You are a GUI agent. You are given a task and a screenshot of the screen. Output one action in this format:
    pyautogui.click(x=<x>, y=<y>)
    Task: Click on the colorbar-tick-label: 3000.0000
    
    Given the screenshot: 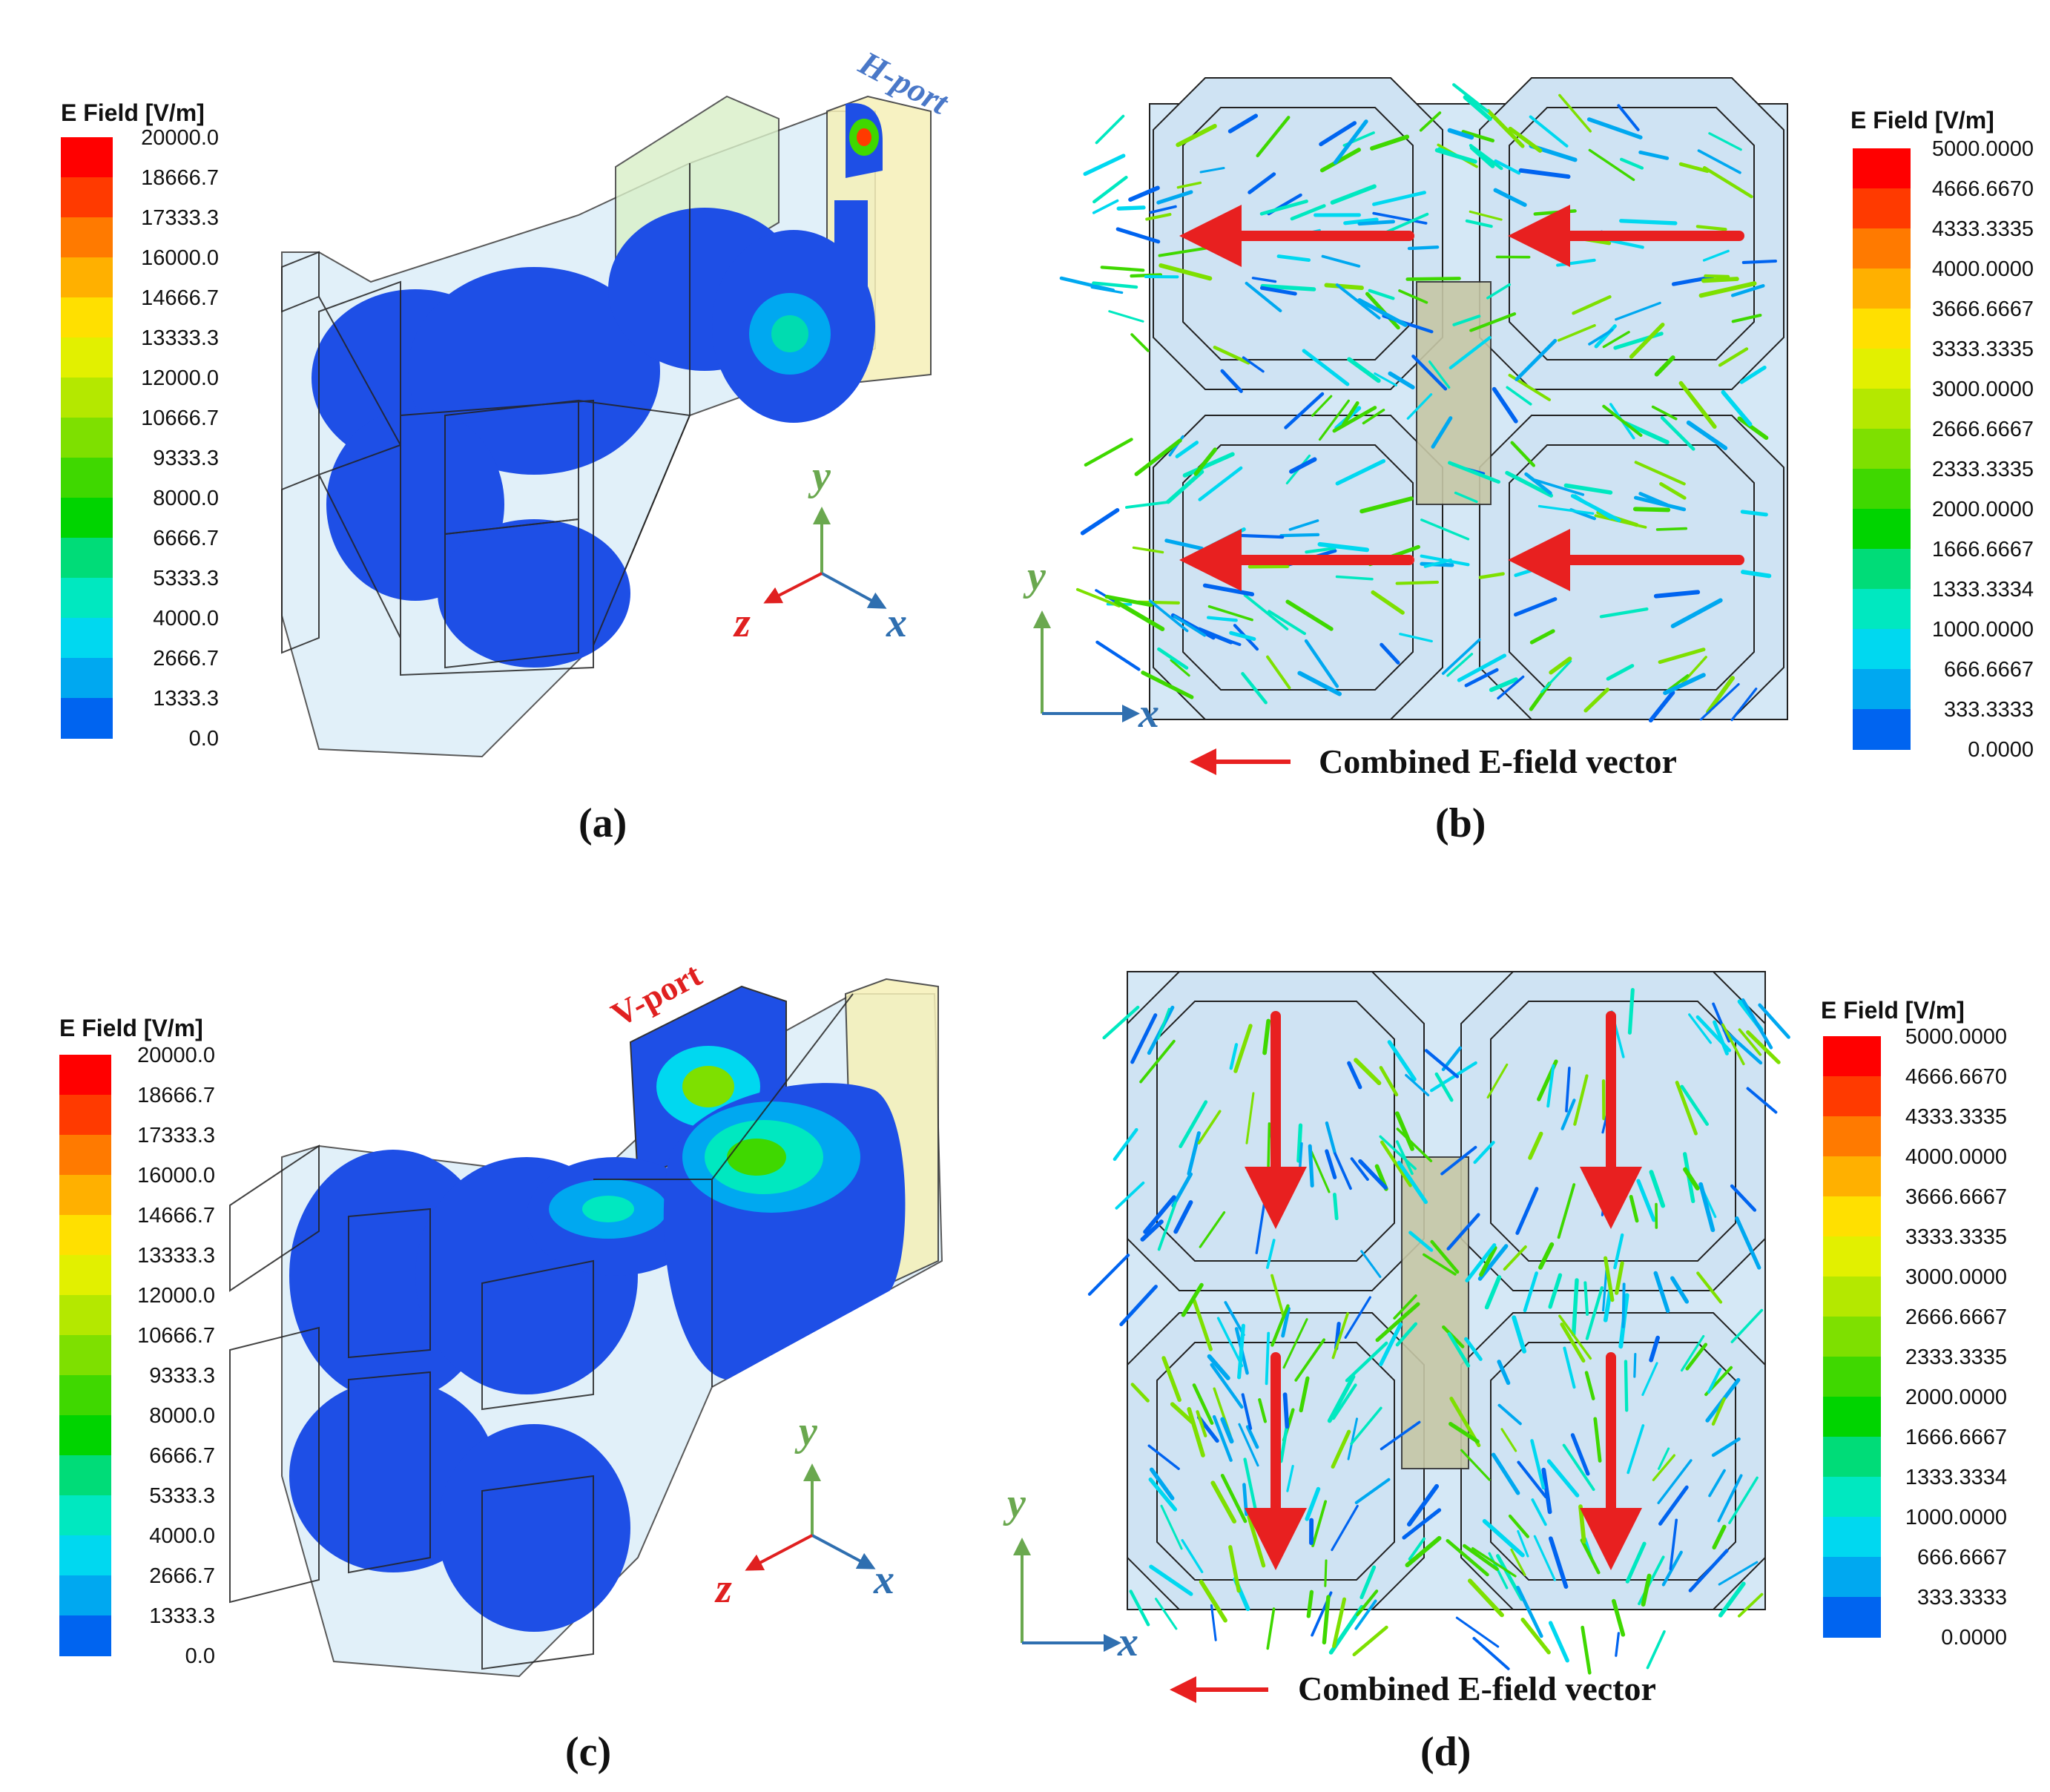 What is the action you would take?
    pyautogui.click(x=1983, y=390)
    